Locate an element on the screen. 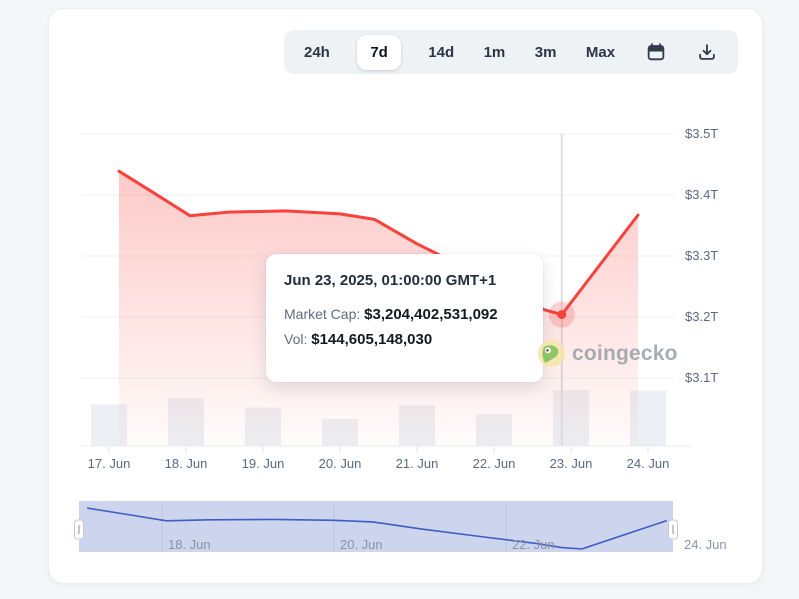 This screenshot has width=799, height=599. navigator-right-handle is located at coordinates (673, 529).